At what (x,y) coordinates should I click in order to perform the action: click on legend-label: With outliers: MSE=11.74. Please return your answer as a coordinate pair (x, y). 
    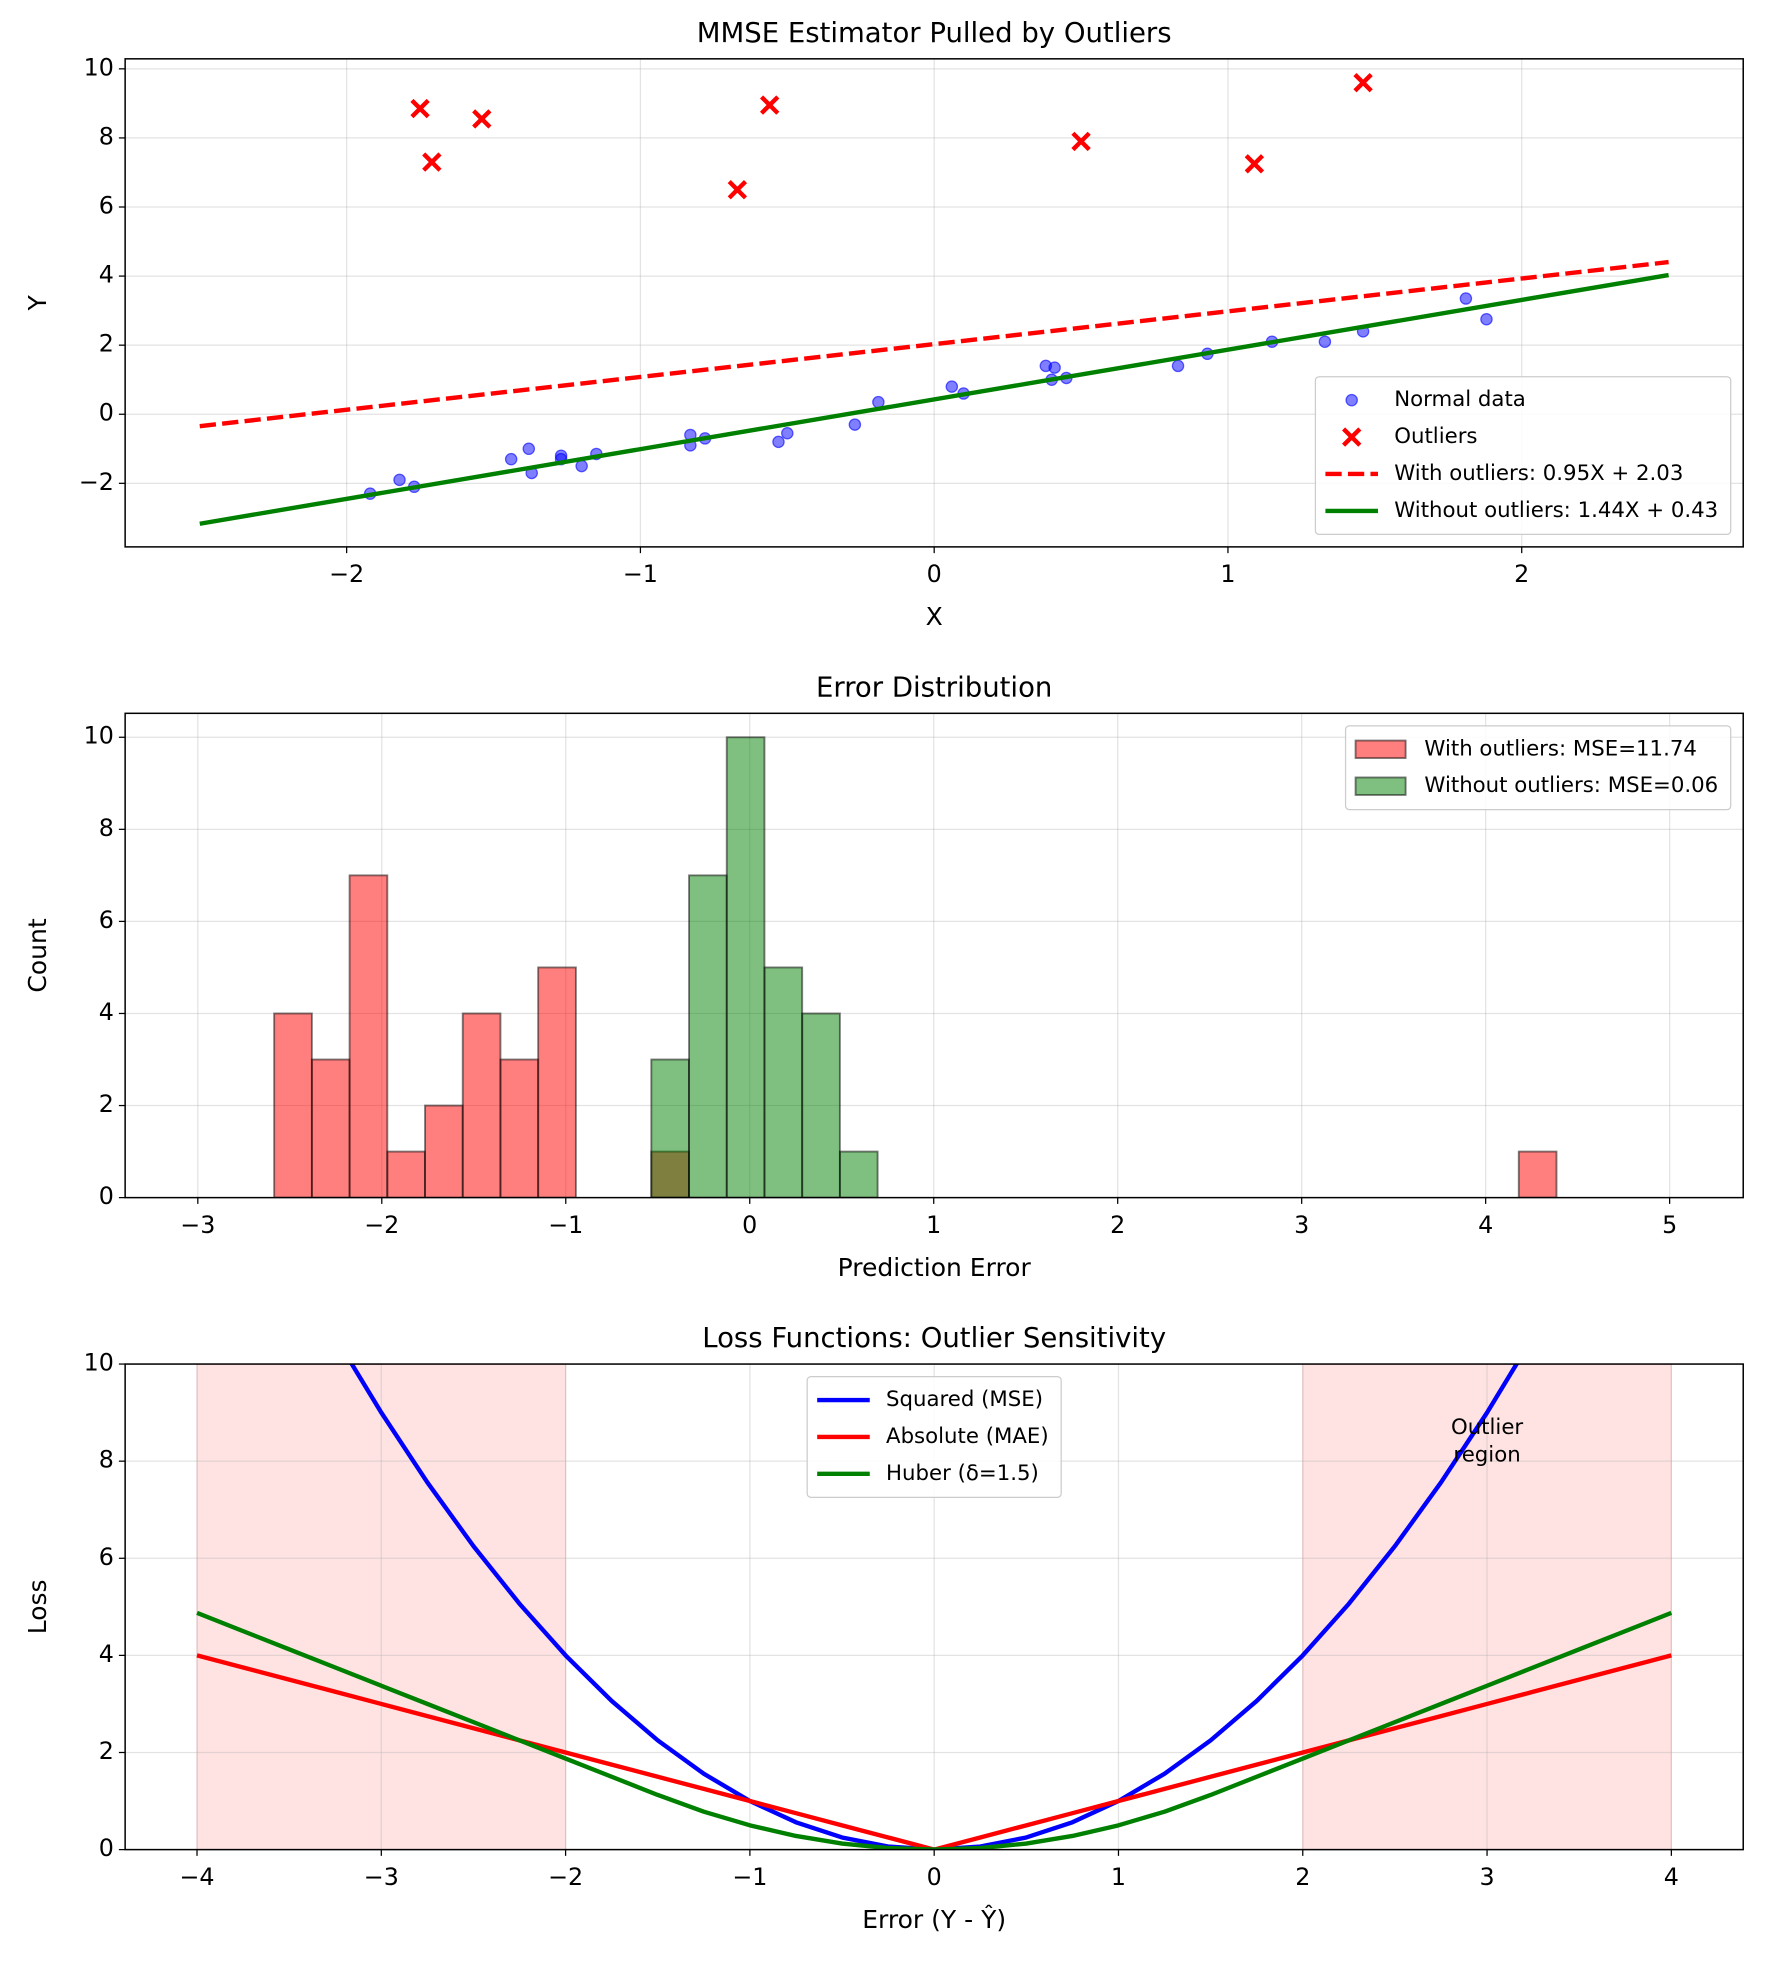
    Looking at the image, I should click on (1560, 748).